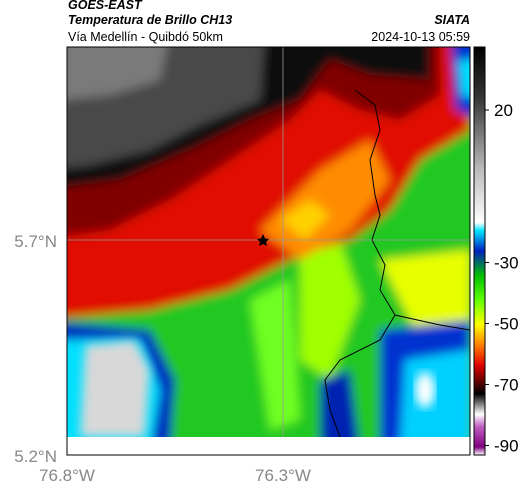 The width and height of the screenshot is (526, 491). Describe the element at coordinates (420, 37) in the screenshot. I see `timestamp: 2024-10-13 05:59` at that location.